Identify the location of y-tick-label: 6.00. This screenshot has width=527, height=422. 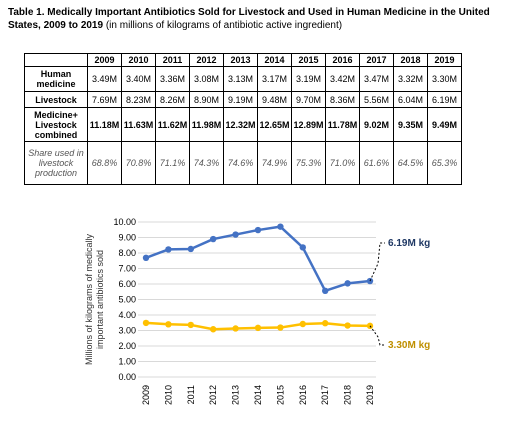
(127, 284).